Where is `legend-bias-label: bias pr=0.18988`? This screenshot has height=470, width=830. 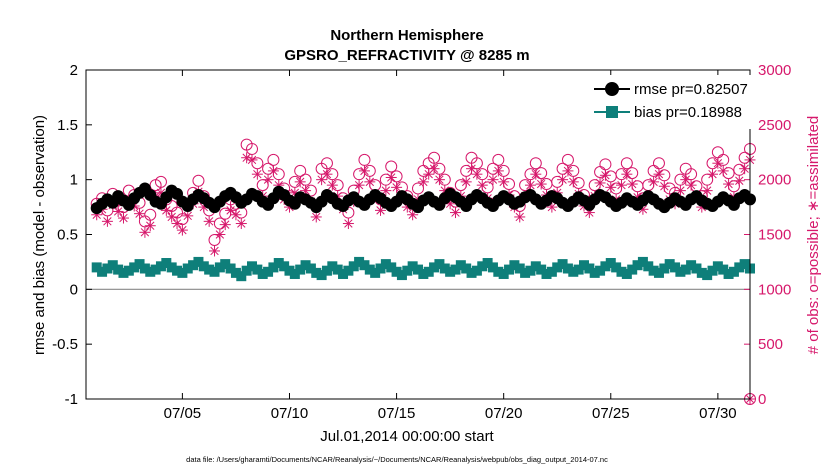 legend-bias-label: bias pr=0.18988 is located at coordinates (688, 112).